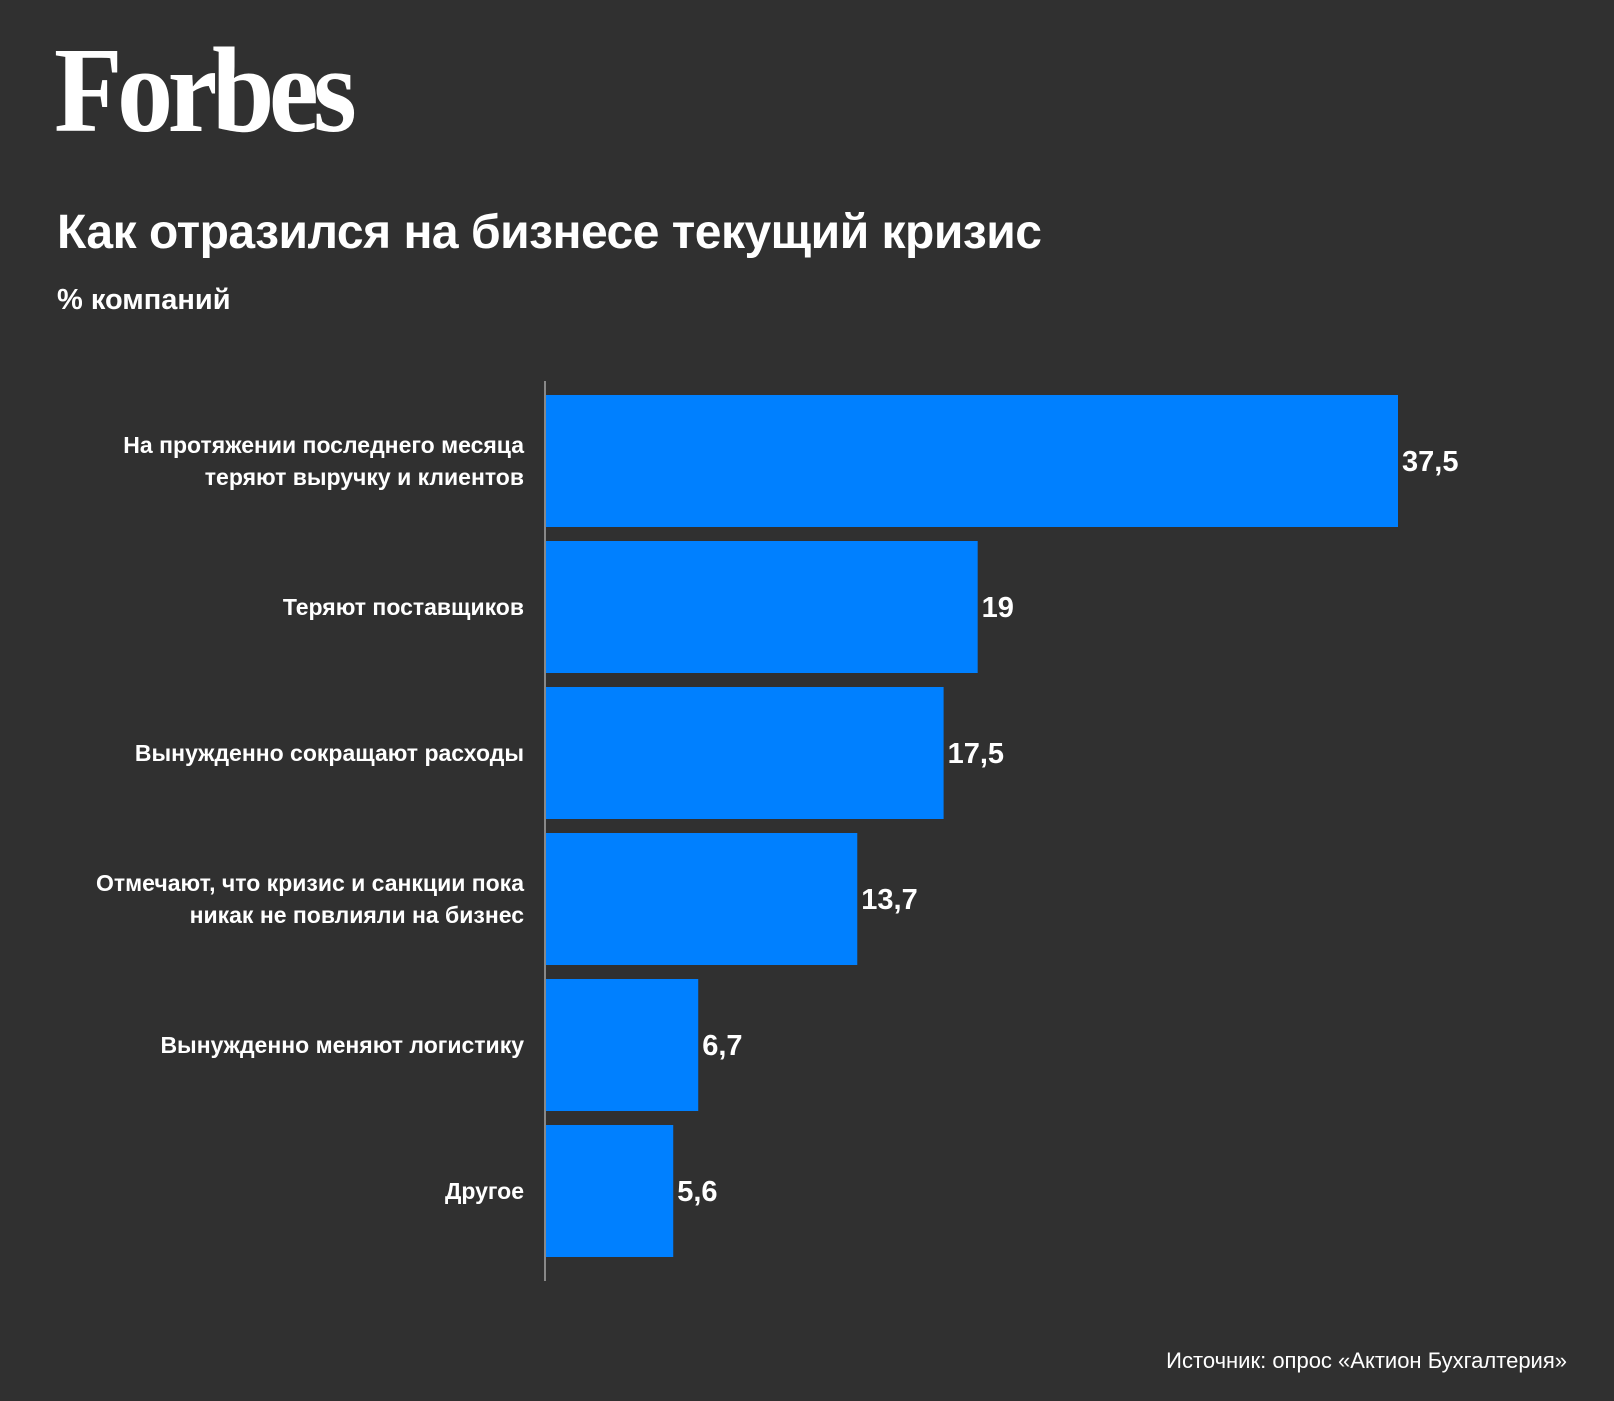  Describe the element at coordinates (998, 608) in the screenshot. I see `value-label-1: 19` at that location.